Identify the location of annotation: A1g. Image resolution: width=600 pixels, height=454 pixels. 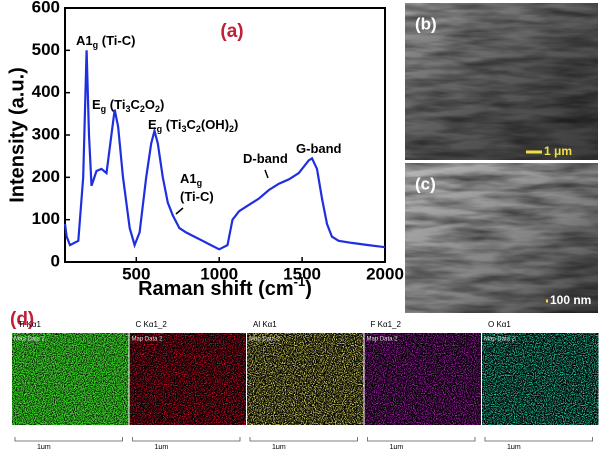
(191, 179).